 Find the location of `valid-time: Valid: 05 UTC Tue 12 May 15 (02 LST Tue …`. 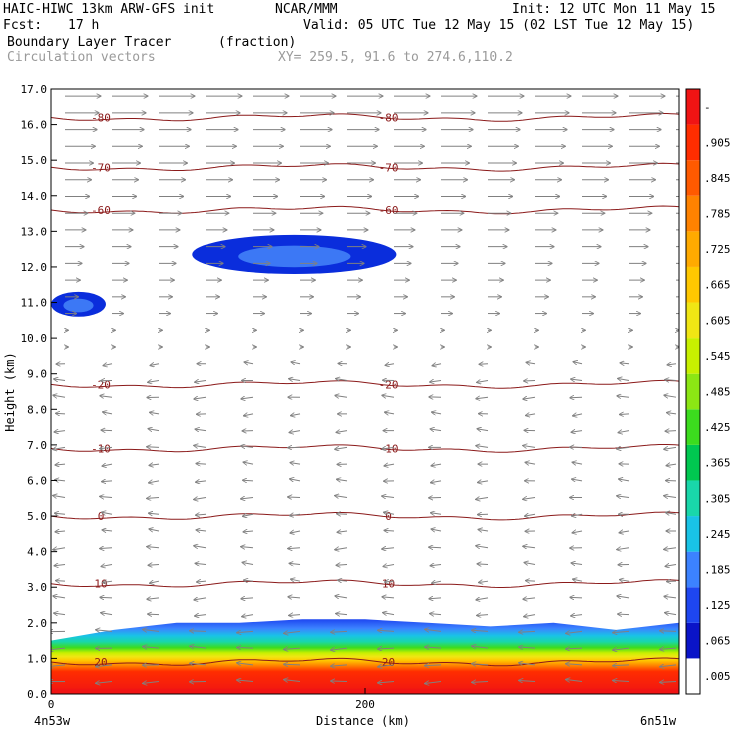

valid-time: Valid: 05 UTC Tue 12 May 15 (02 LST Tue … is located at coordinates (499, 25).